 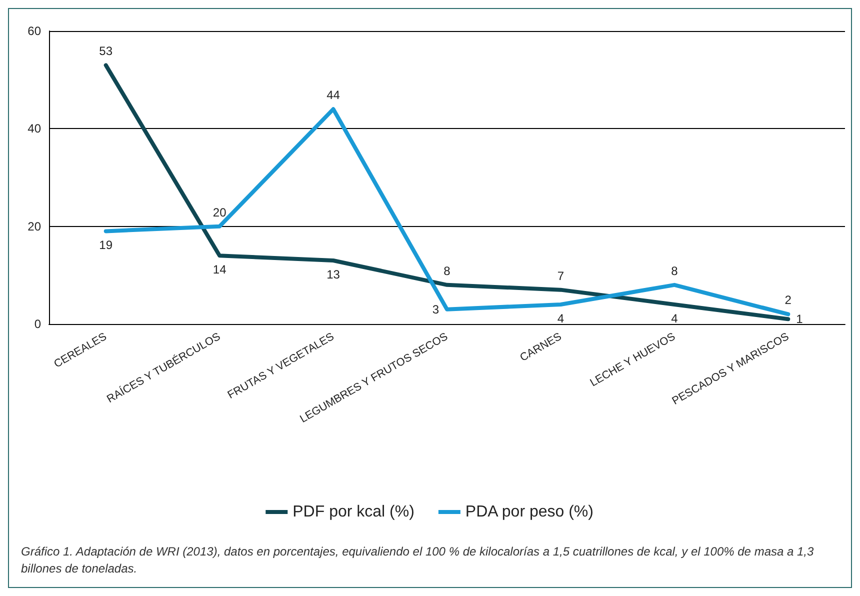 What do you see at coordinates (419, 560) in the screenshot?
I see `text: Gráfico 1. Adaptación de WRI (2013), datos en porcentajes, equivaliendo el 100 % de kilocalorías a 1,5 cuatrillones de kcal, y el 100% de masa a 1,3 billones de toneladas.` at bounding box center [419, 560].